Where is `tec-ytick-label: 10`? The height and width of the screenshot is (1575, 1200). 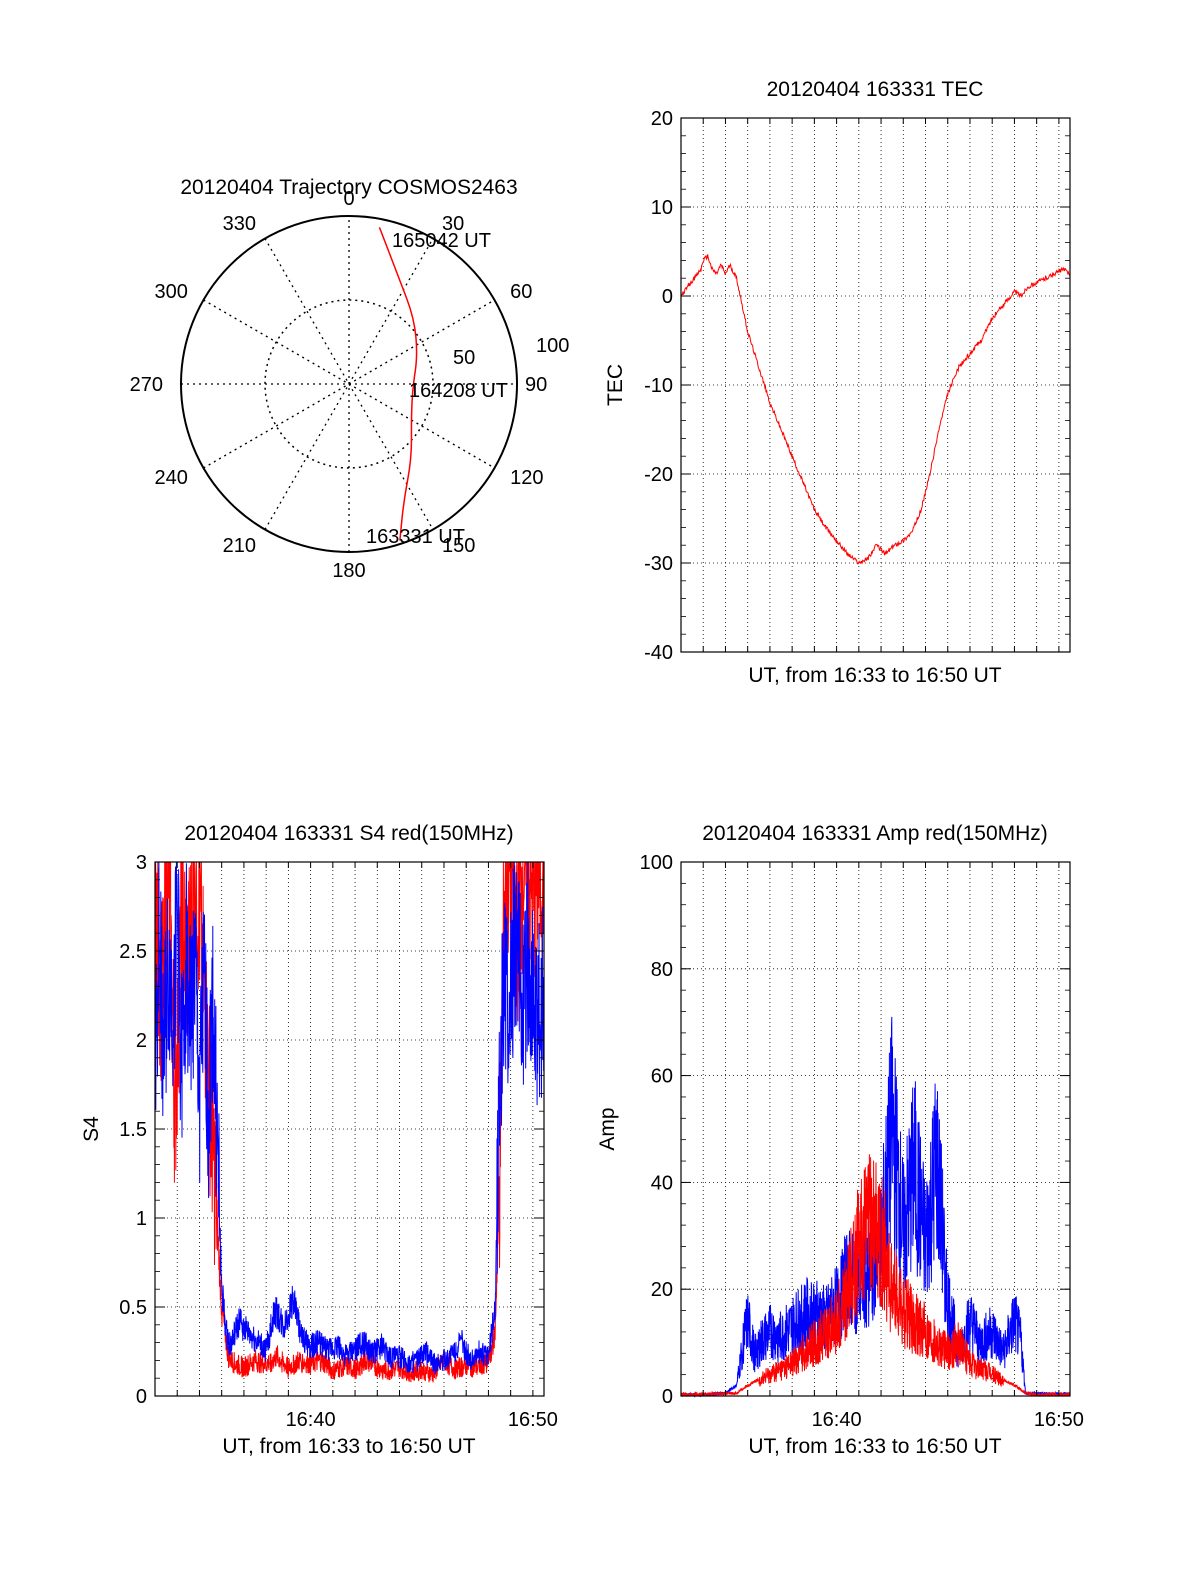
tec-ytick-label: 10 is located at coordinates (662, 208).